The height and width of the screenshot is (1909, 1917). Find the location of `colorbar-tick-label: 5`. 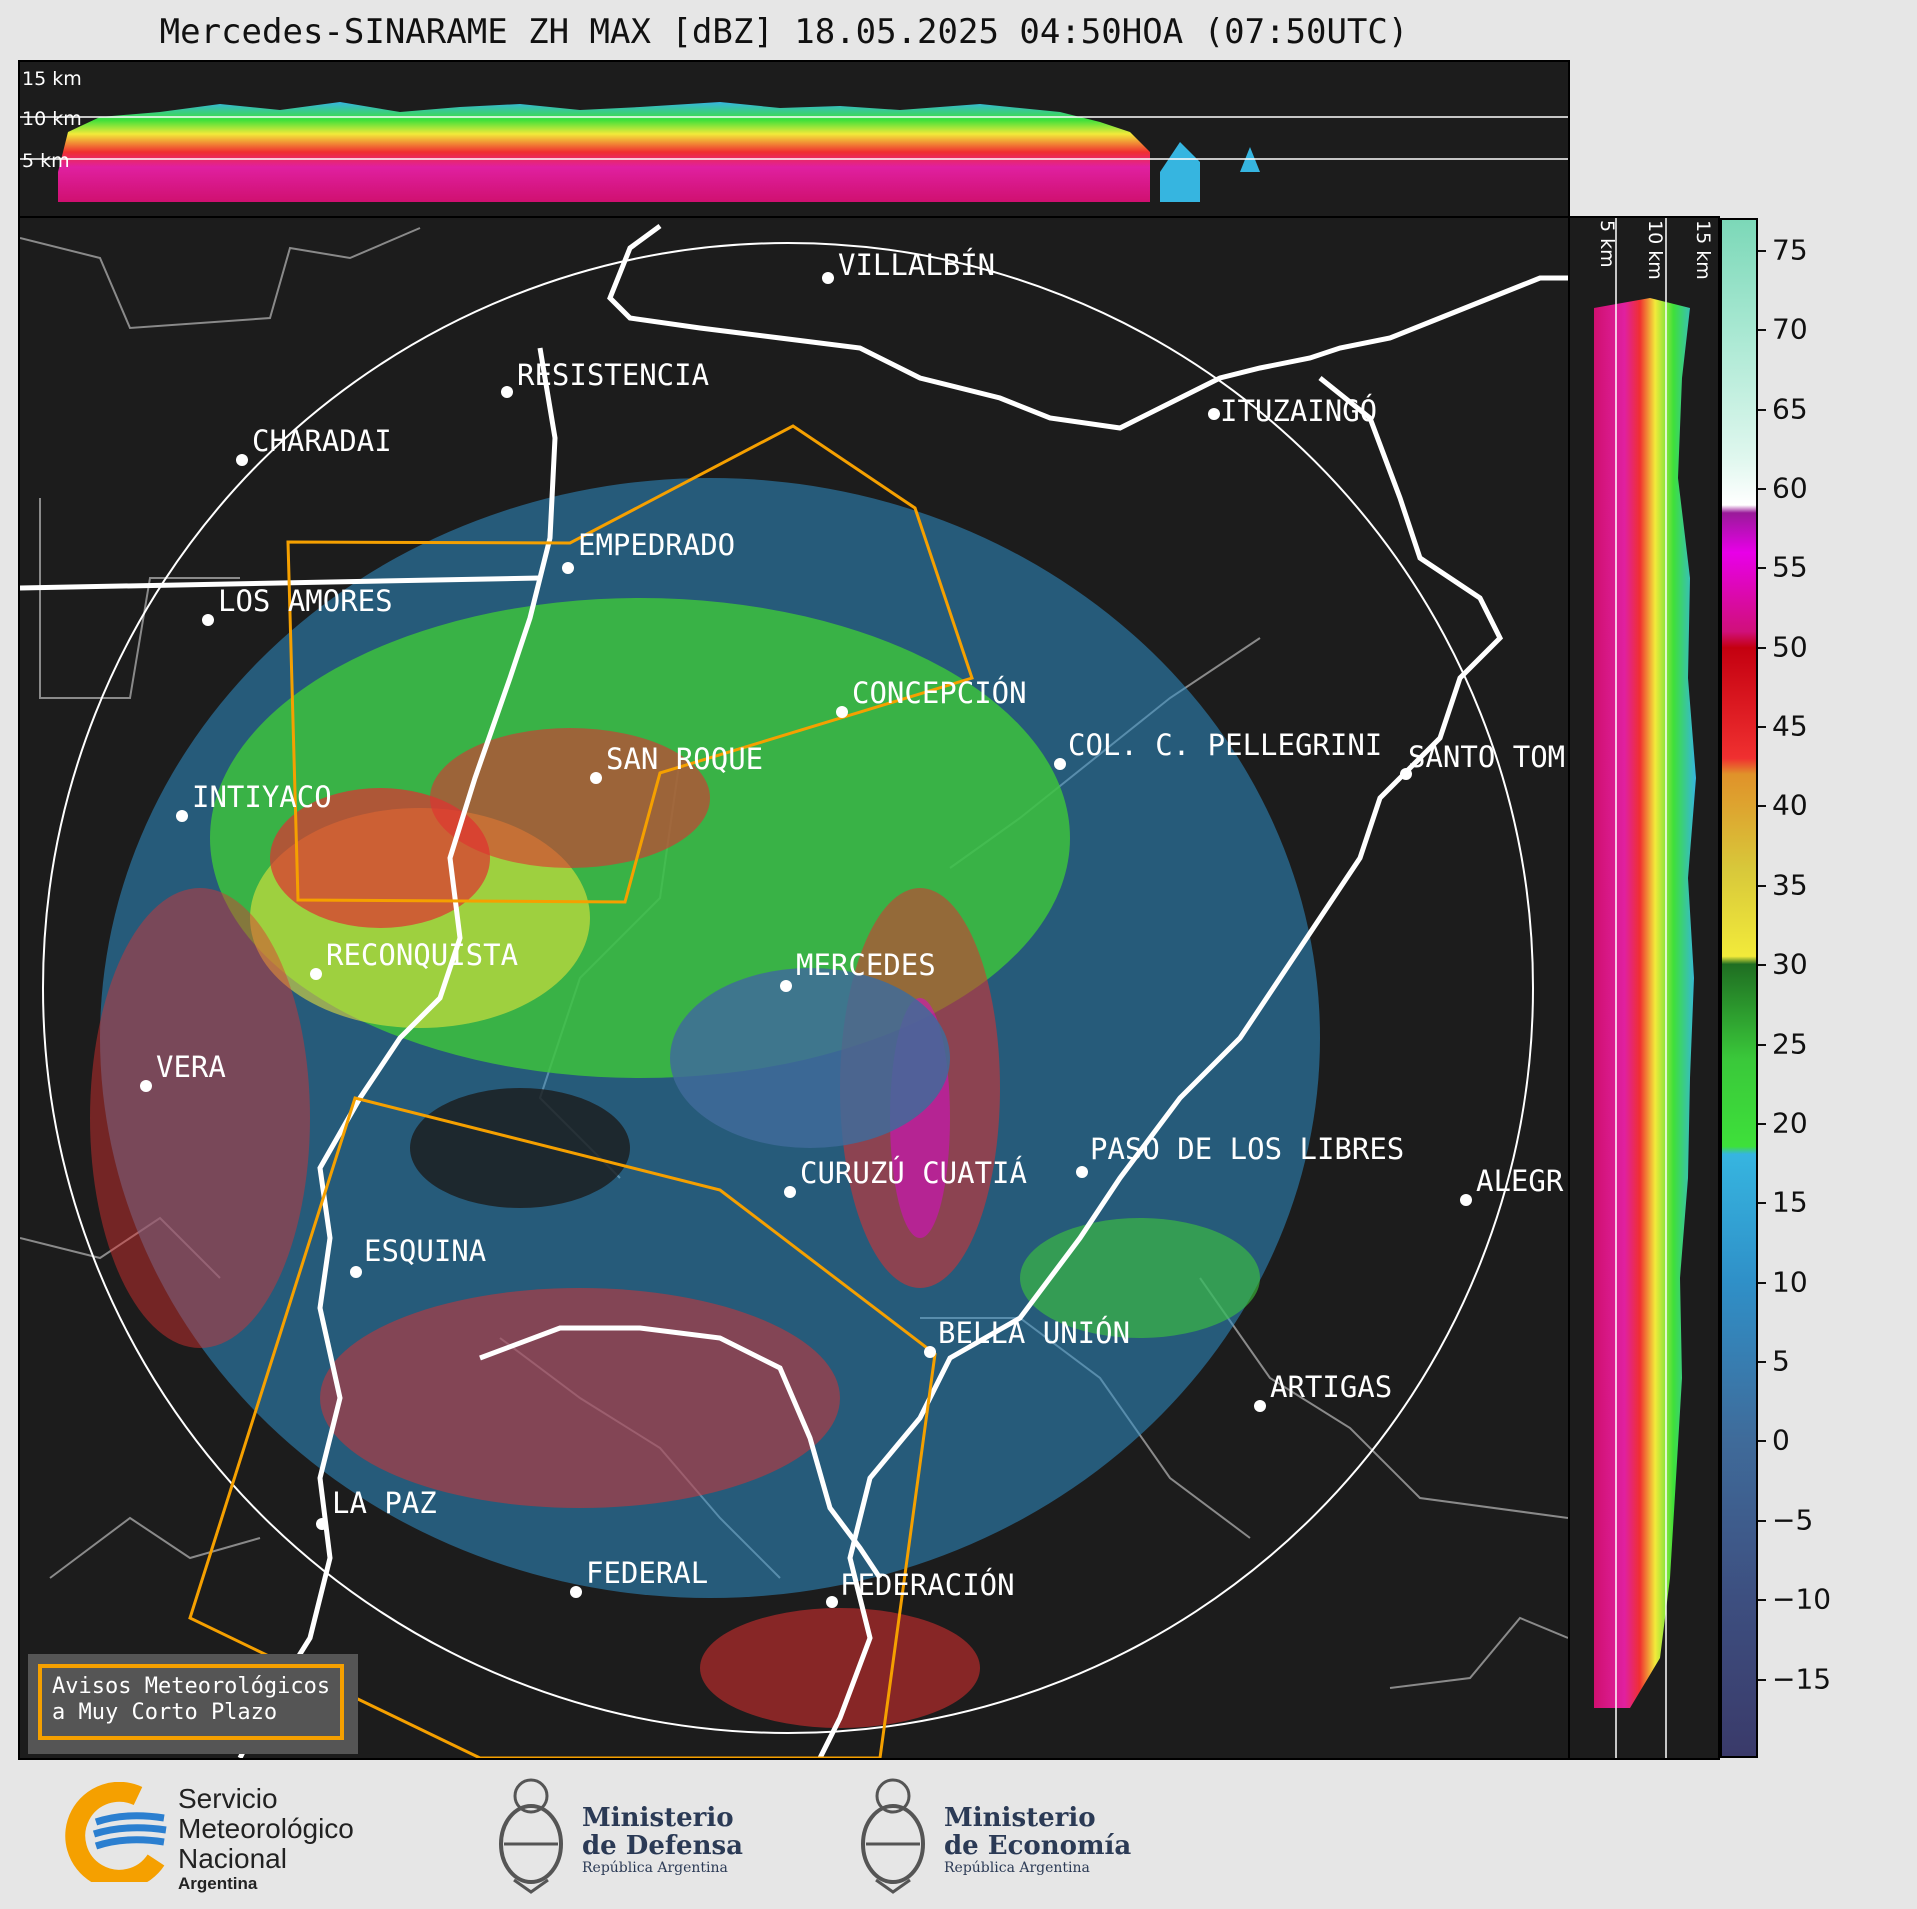

colorbar-tick-label: 5 is located at coordinates (1781, 1361).